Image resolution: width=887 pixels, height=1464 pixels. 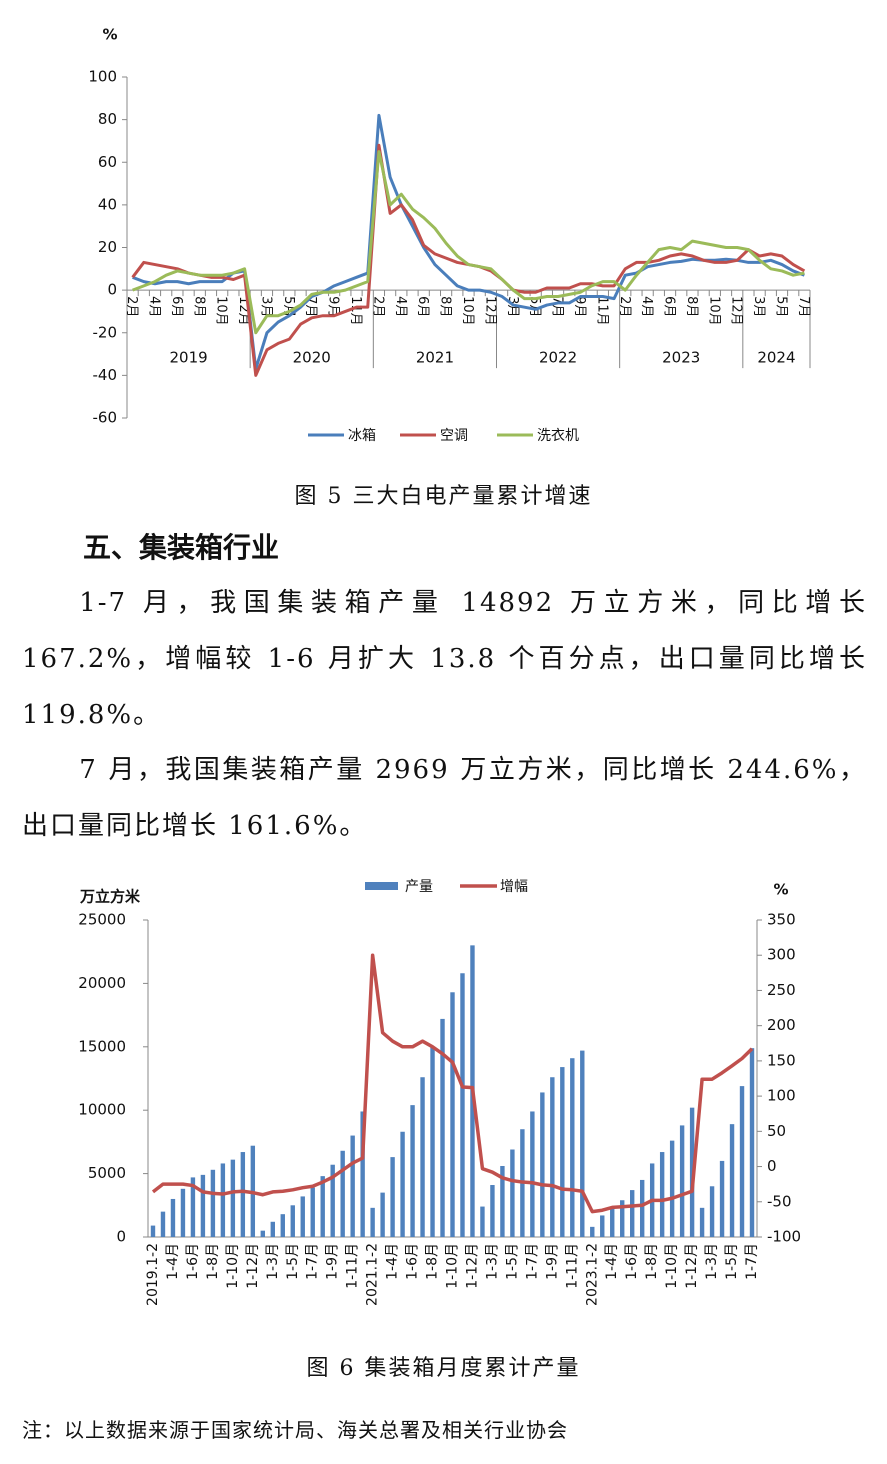 What do you see at coordinates (435, 358) in the screenshot?
I see `group-label: 2021` at bounding box center [435, 358].